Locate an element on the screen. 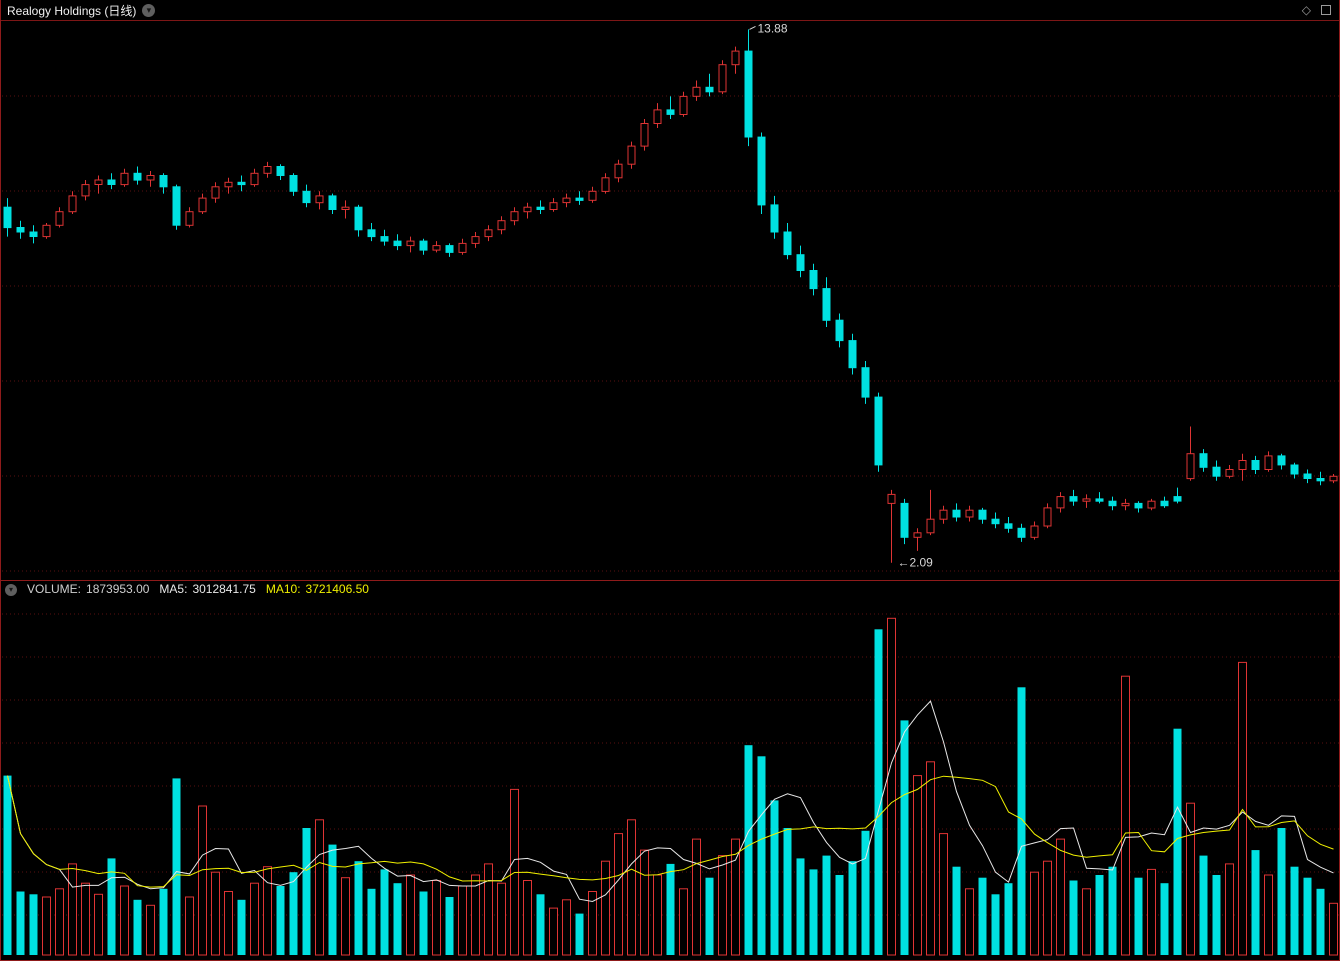  volume-readout: VOLUME: 1873953.00 is located at coordinates (88, 589).